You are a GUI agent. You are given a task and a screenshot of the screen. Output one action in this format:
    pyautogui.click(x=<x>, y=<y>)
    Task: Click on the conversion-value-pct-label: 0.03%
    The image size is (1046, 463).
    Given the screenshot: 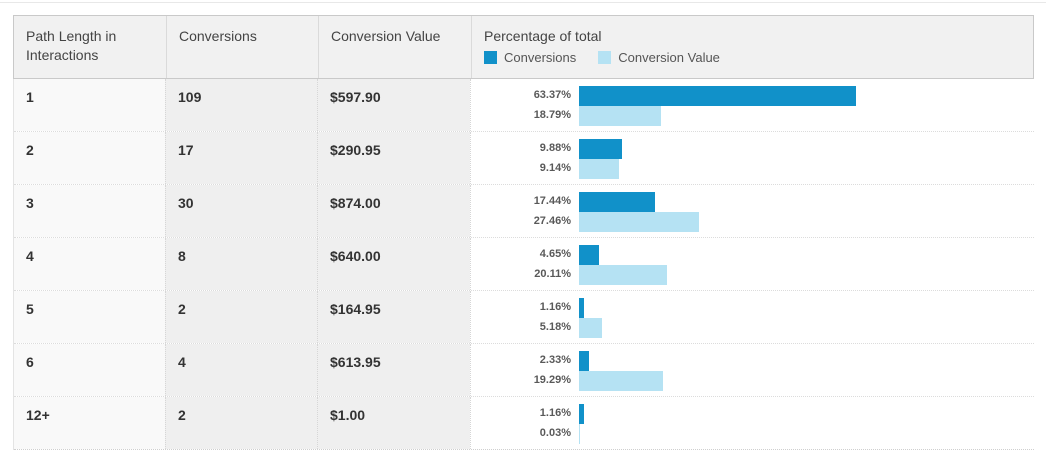 What is the action you would take?
    pyautogui.click(x=555, y=433)
    